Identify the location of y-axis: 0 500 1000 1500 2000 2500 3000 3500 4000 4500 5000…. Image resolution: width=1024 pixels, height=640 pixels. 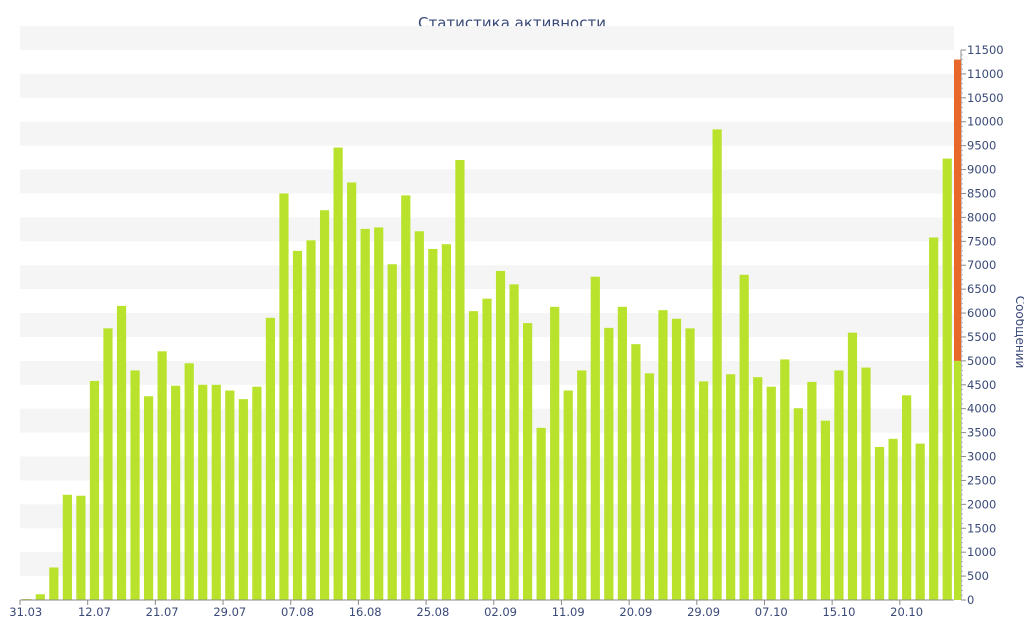
(982, 325).